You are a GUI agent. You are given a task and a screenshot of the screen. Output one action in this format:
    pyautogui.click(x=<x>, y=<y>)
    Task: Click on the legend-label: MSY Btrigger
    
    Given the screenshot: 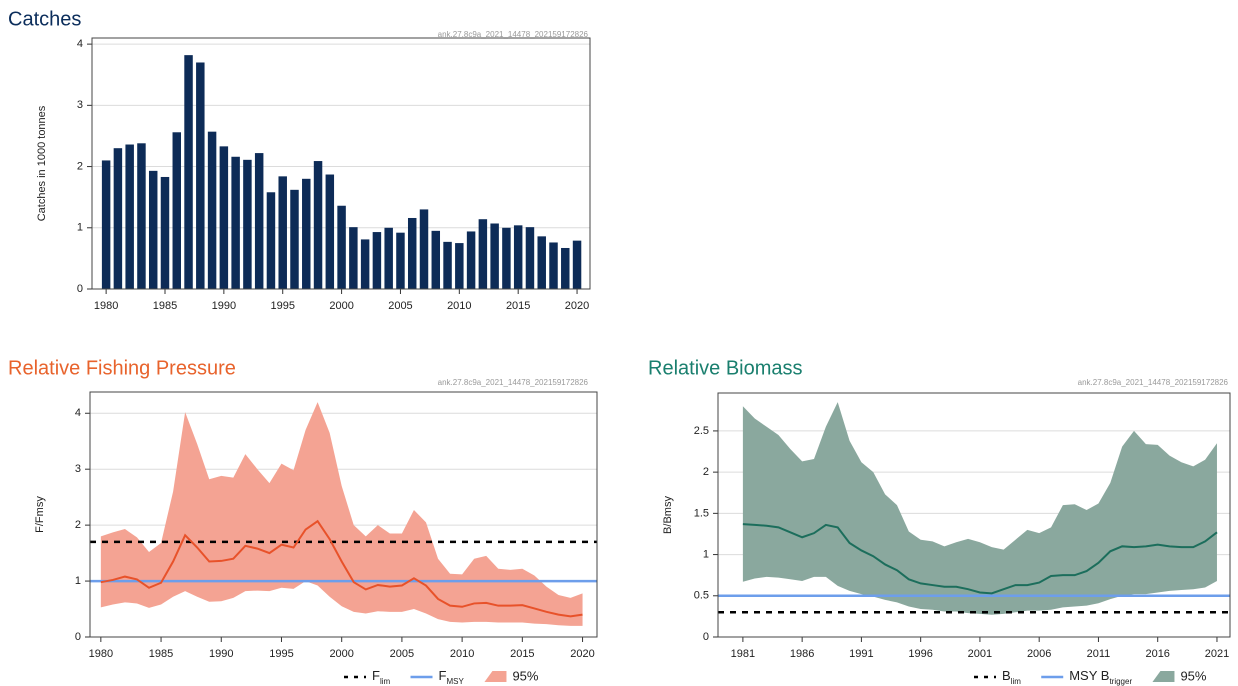 What is the action you would take?
    pyautogui.click(x=1100, y=676)
    